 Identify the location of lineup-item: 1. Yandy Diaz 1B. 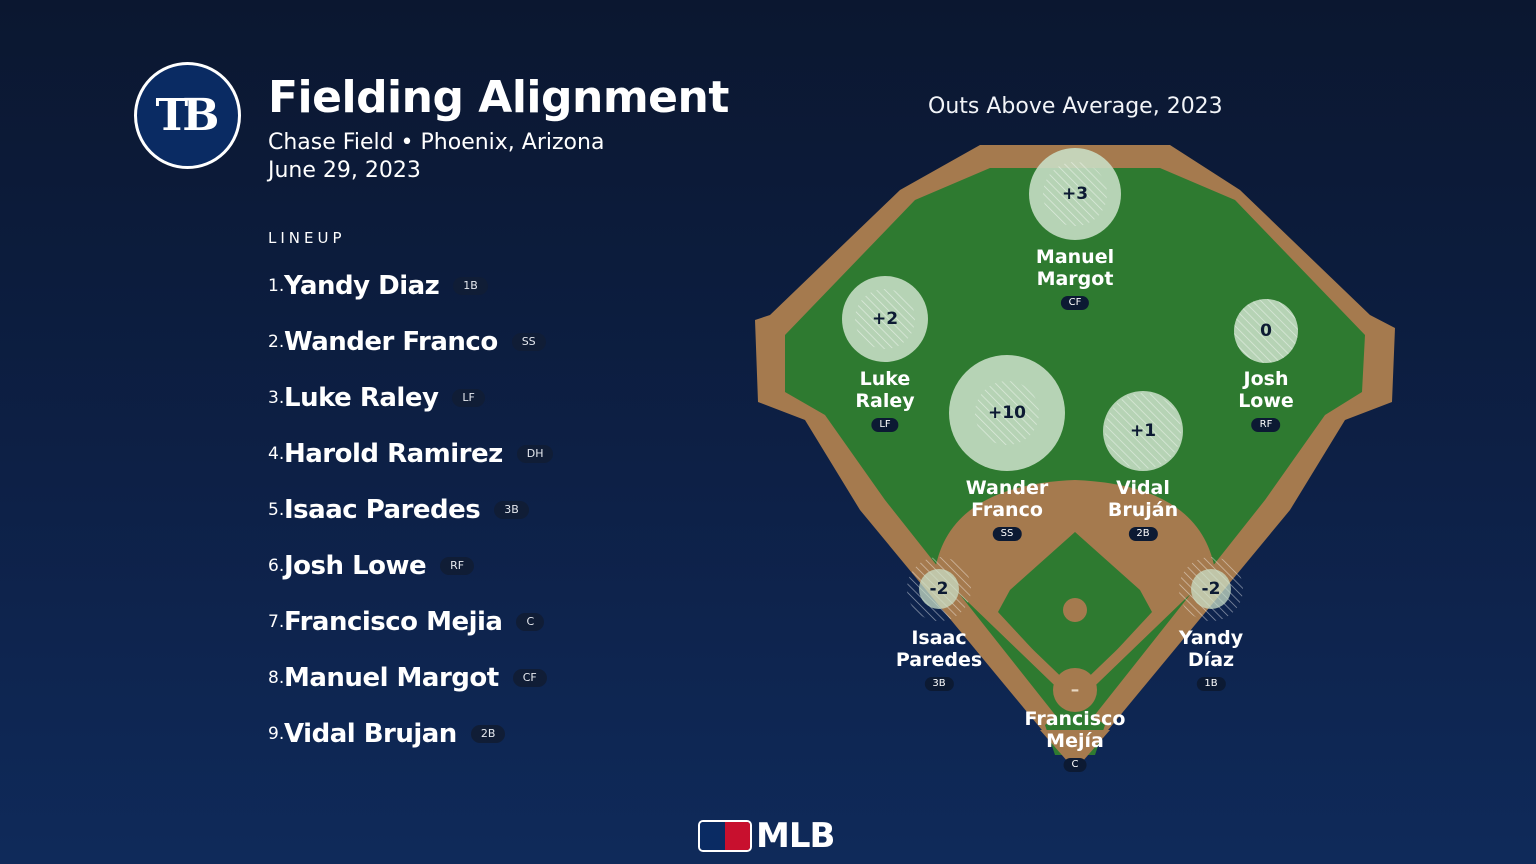
(410, 286).